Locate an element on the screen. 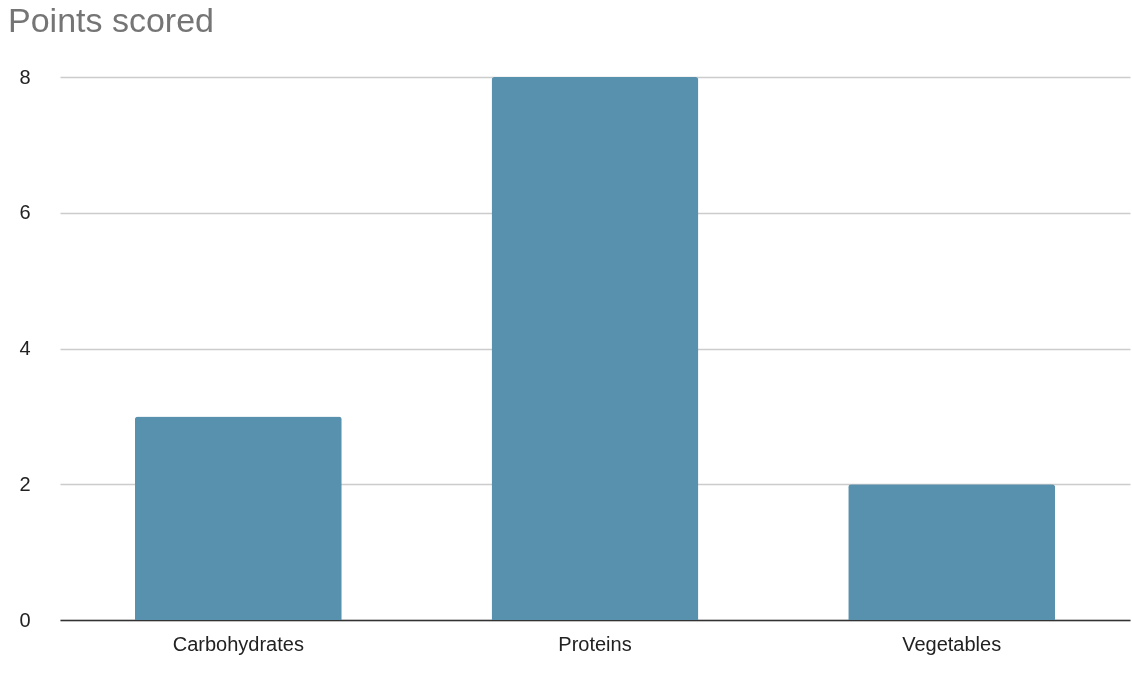 This screenshot has width=1132, height=674. chart-title: Points scored is located at coordinates (111, 20).